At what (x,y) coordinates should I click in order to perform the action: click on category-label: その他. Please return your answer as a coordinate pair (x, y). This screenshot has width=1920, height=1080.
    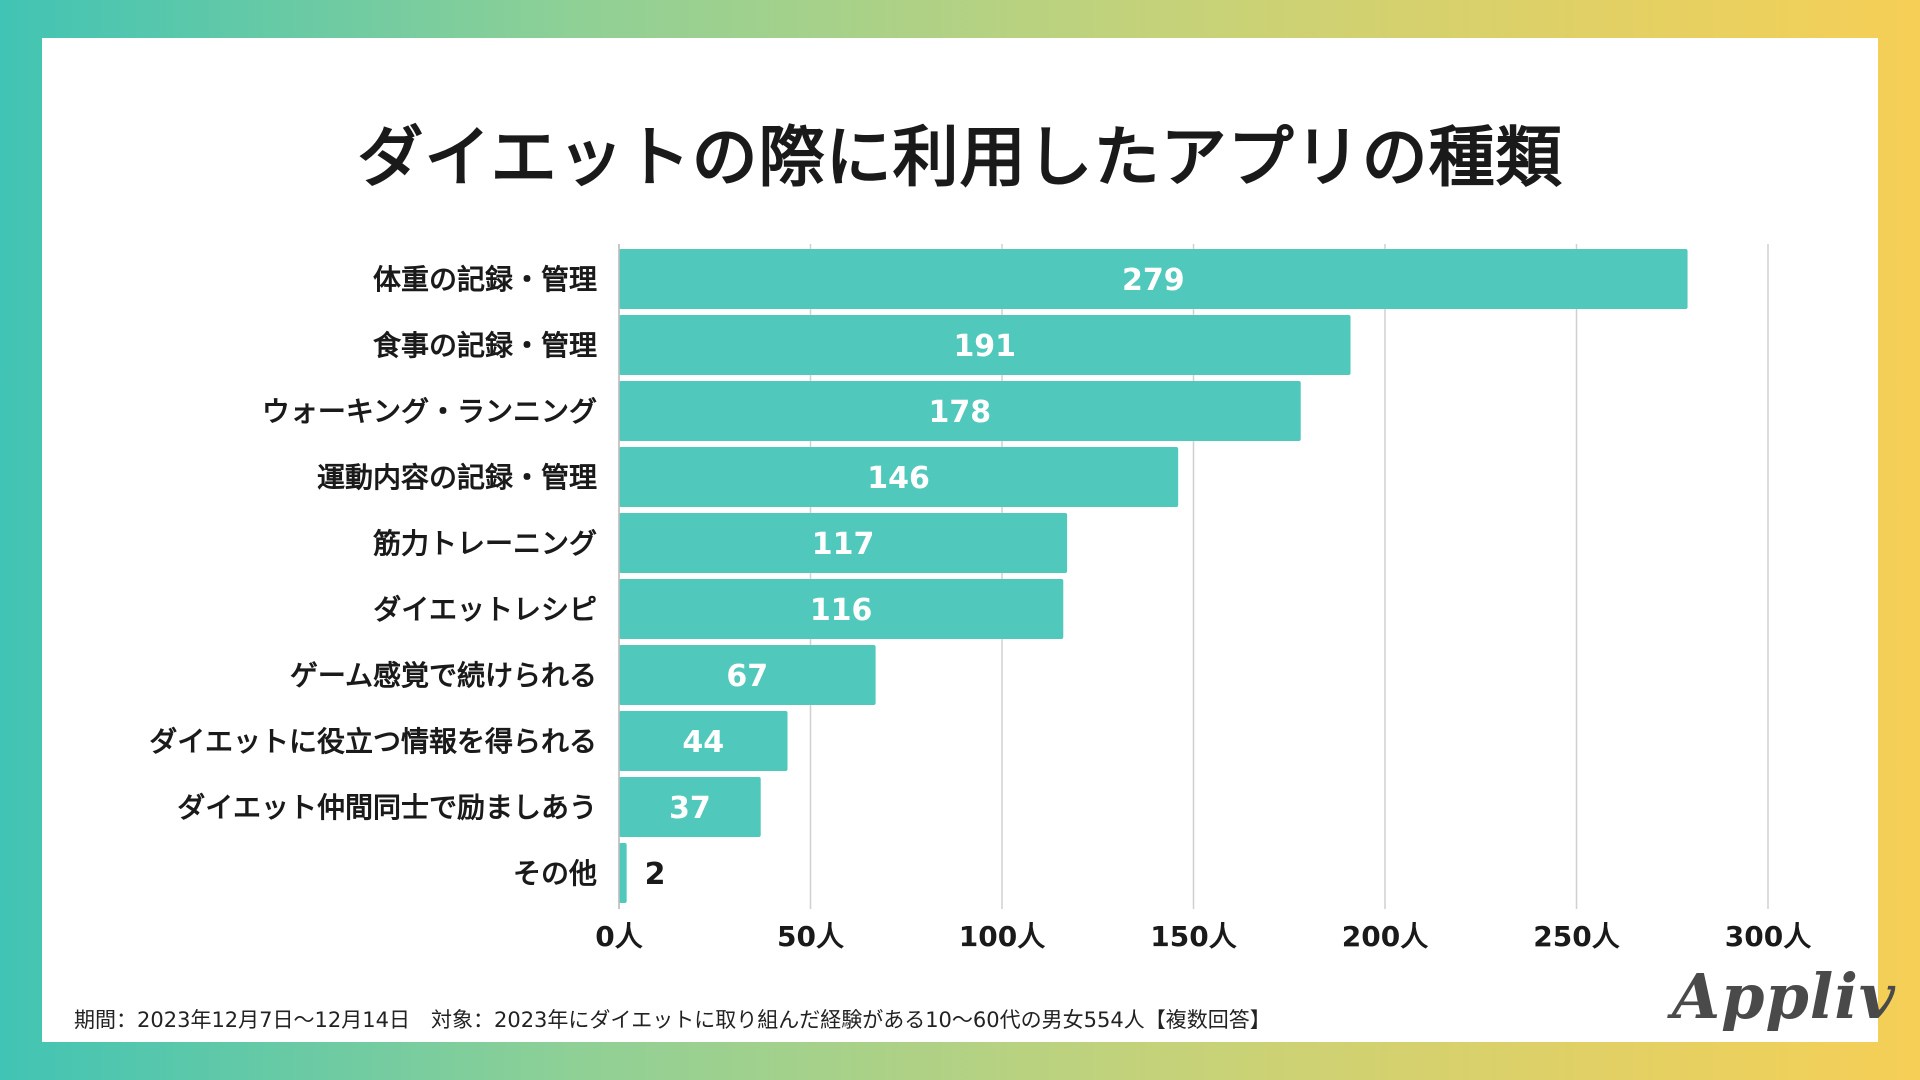
    Looking at the image, I should click on (555, 873).